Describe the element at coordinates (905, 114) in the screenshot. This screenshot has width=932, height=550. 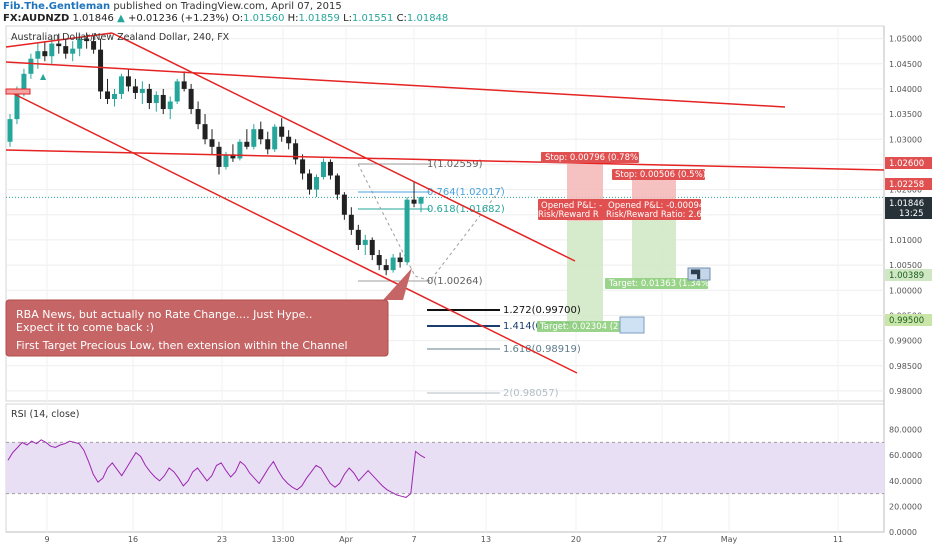
I see `price-tick-label: 1.03500` at that location.